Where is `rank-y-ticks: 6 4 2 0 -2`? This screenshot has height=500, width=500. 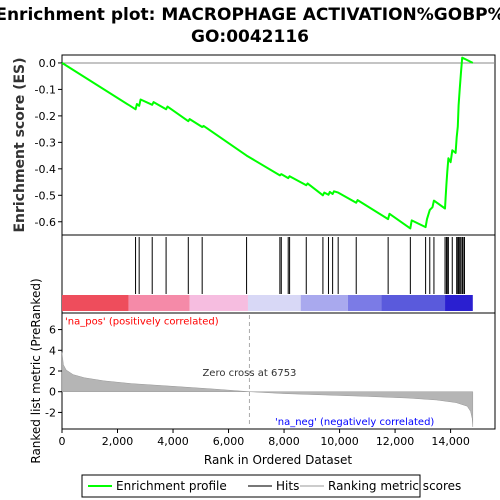 rank-y-ticks: 6 4 2 0 -2 is located at coordinates (53, 371).